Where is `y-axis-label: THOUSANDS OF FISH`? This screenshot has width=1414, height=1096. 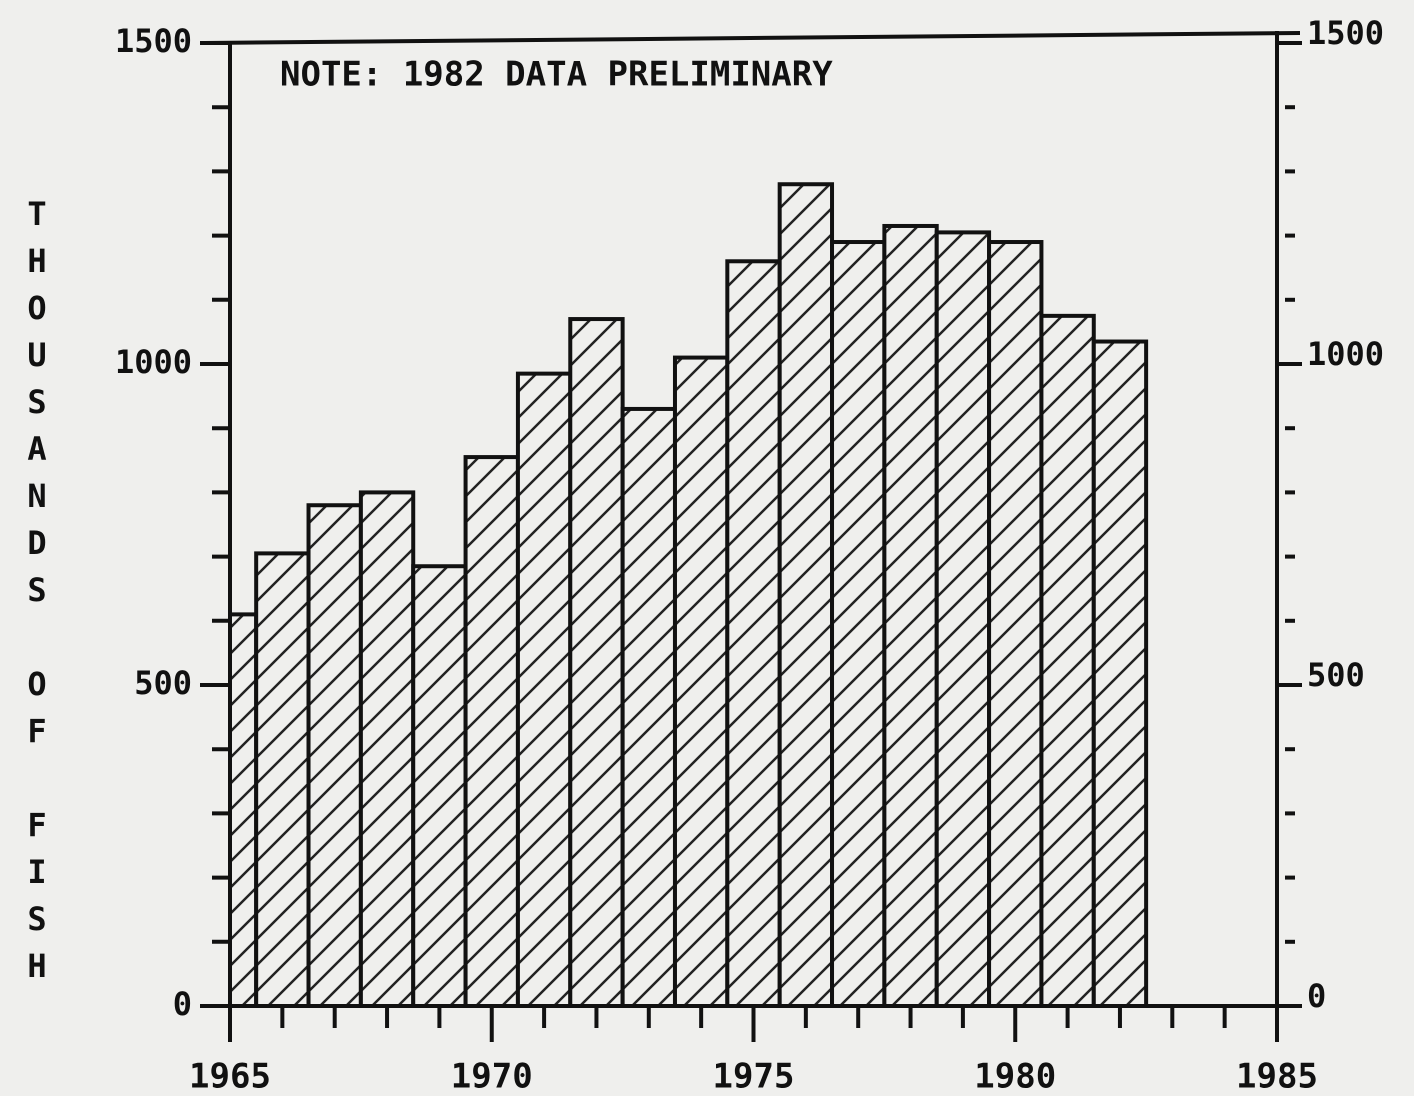 y-axis-label: THOUSANDS OF FISH is located at coordinates (37, 594).